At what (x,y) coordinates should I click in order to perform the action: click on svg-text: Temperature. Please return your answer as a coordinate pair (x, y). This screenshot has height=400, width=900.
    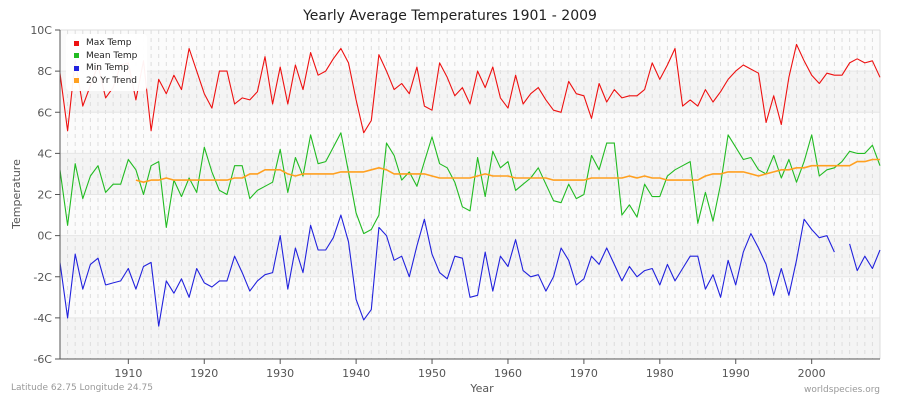
    Looking at the image, I should click on (16, 194).